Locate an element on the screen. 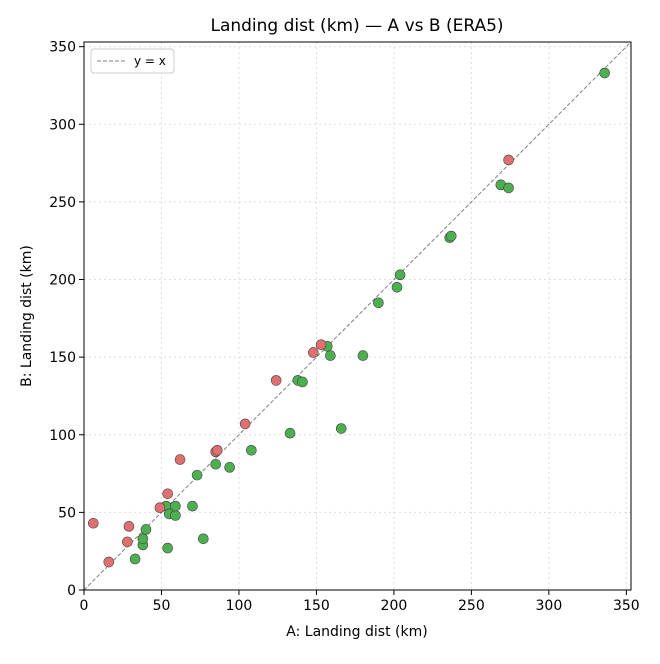  x-tick-label: 100 is located at coordinates (239, 606).